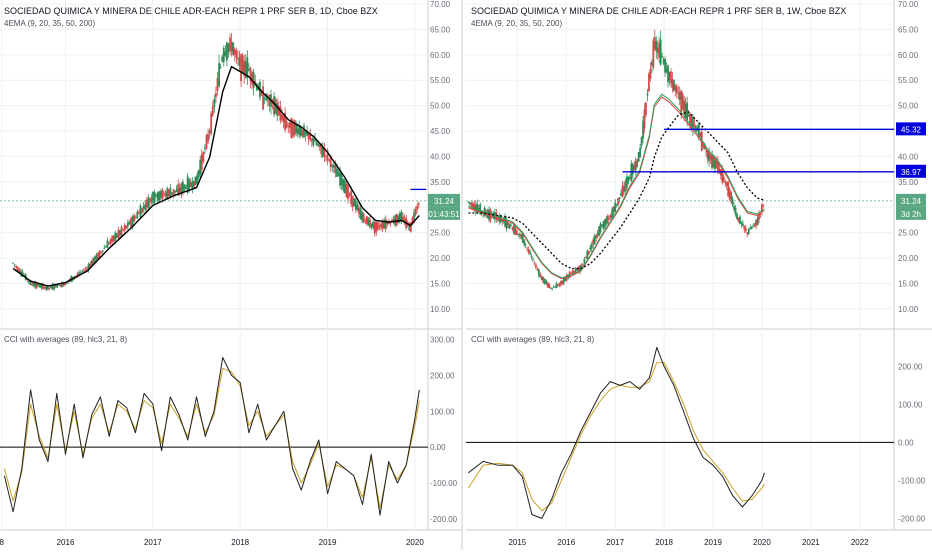 The image size is (932, 555). What do you see at coordinates (66, 542) in the screenshot?
I see `left-time-tick-label: 2016` at bounding box center [66, 542].